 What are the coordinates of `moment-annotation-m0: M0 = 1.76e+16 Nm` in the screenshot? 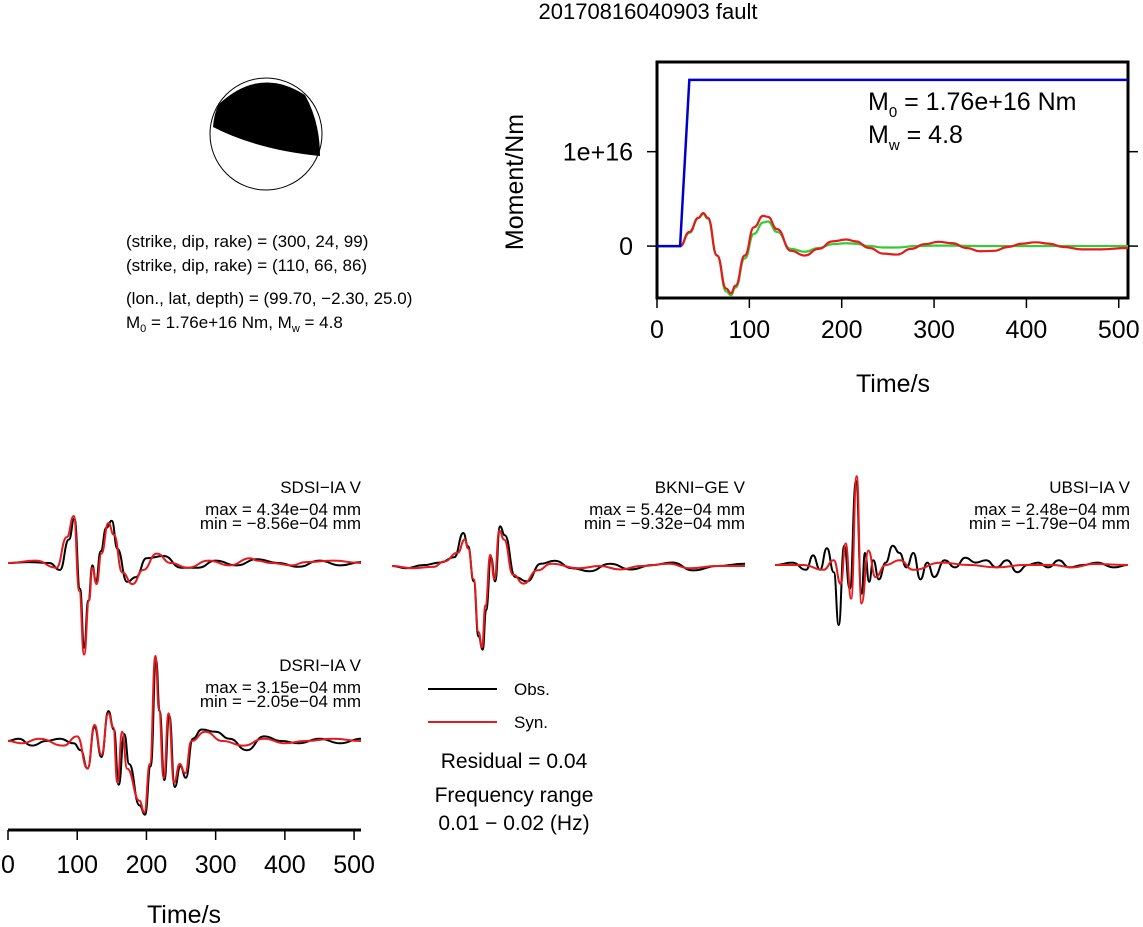 It's located at (972, 104).